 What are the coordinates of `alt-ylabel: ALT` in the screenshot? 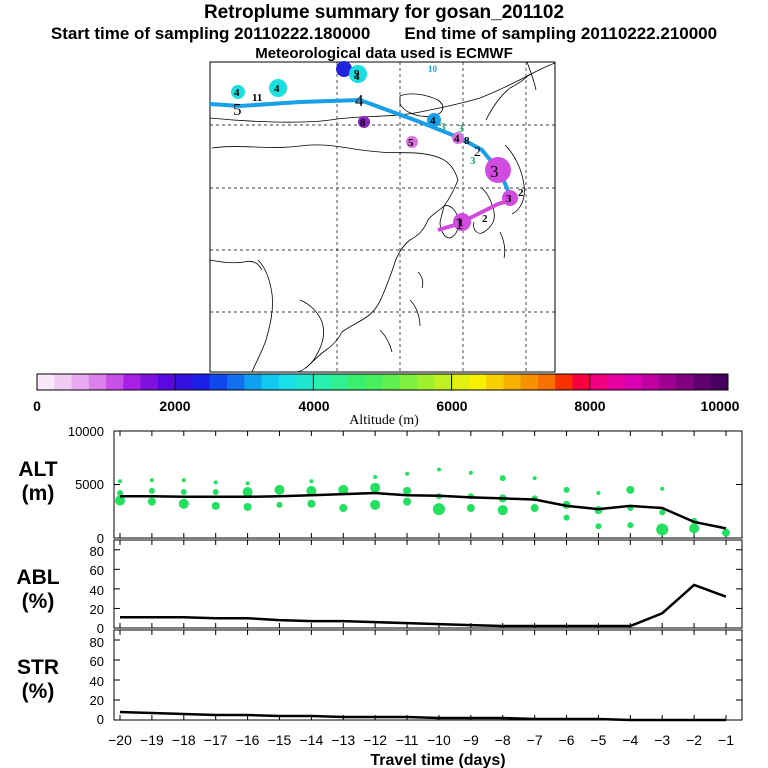 It's located at (37, 469).